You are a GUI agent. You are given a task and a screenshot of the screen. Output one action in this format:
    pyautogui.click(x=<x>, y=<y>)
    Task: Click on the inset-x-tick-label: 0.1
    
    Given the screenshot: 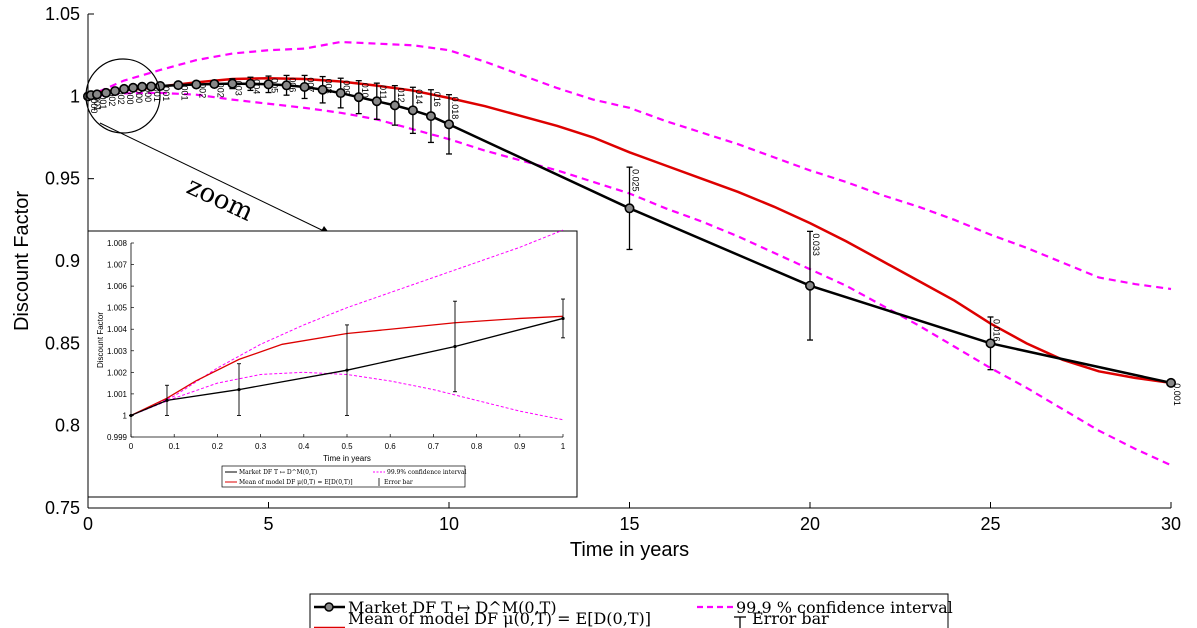 What is the action you would take?
    pyautogui.click(x=175, y=446)
    